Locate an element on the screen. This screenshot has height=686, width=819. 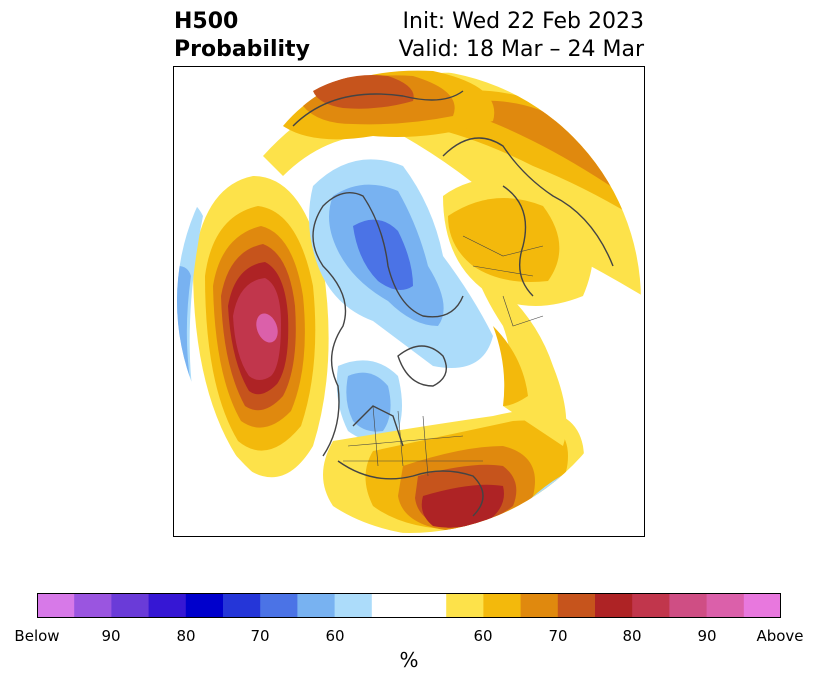
colorbar-tick-70-above: 70 is located at coordinates (558, 636).